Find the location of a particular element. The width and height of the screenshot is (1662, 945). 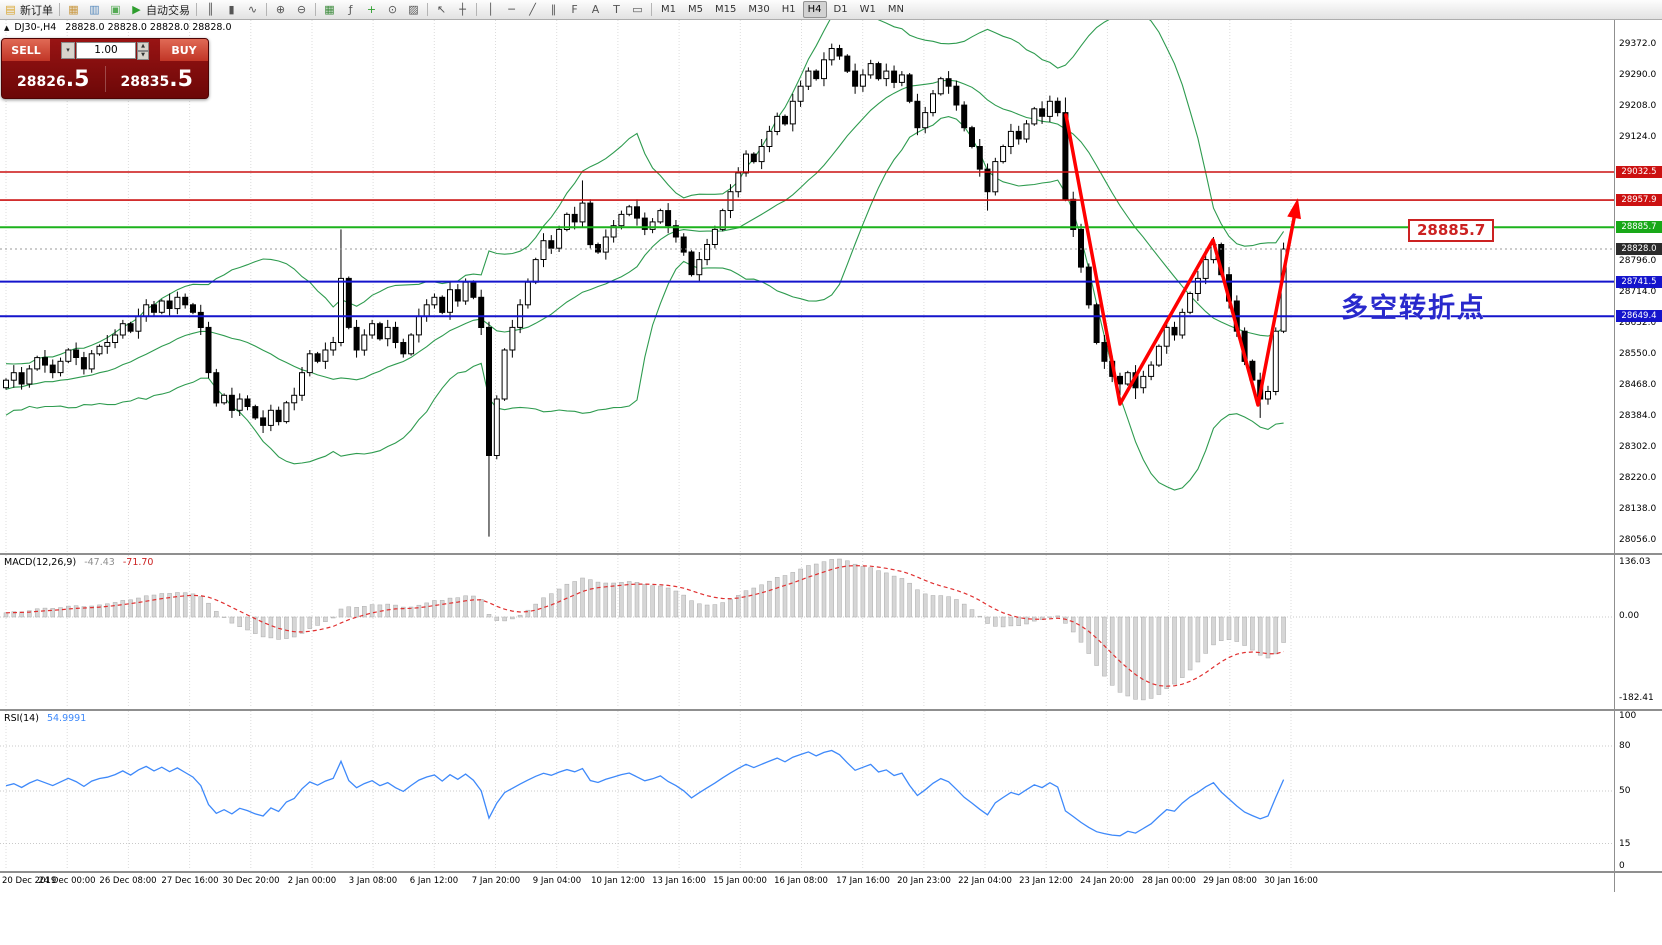

price-axis-label-28828.0: 28828.0 is located at coordinates (1639, 249).